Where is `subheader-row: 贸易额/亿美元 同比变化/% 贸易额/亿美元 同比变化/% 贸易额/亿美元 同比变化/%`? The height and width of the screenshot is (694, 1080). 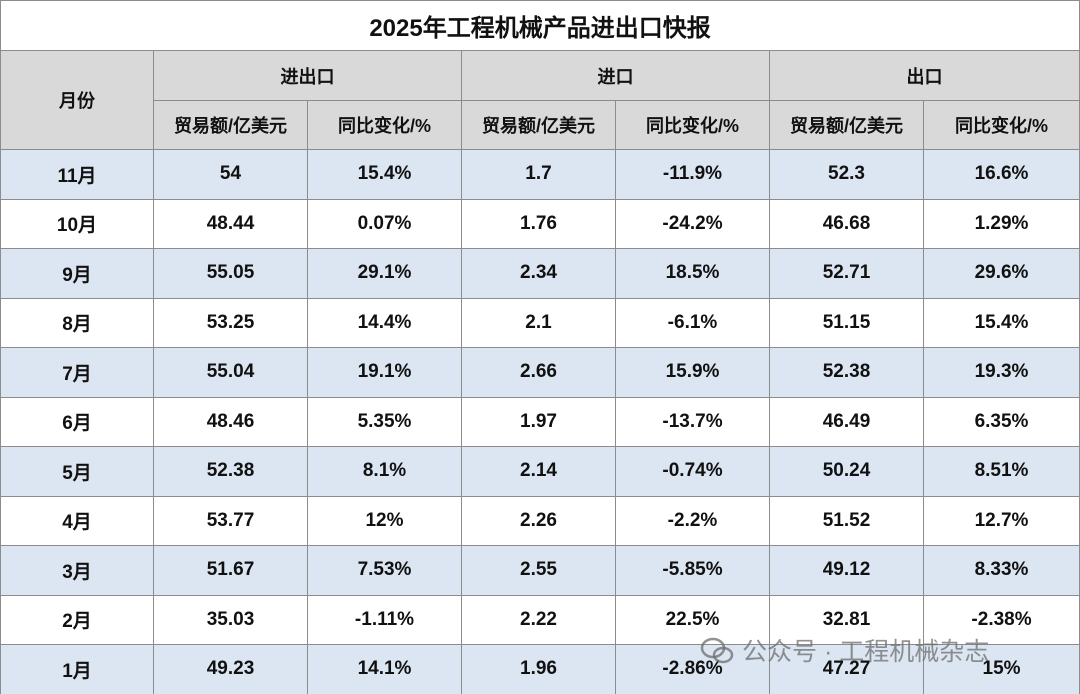
subheader-row: 贸易额/亿美元 同比变化/% 贸易额/亿美元 同比变化/% 贸易额/亿美元 同比变化/% is located at coordinates (540, 125).